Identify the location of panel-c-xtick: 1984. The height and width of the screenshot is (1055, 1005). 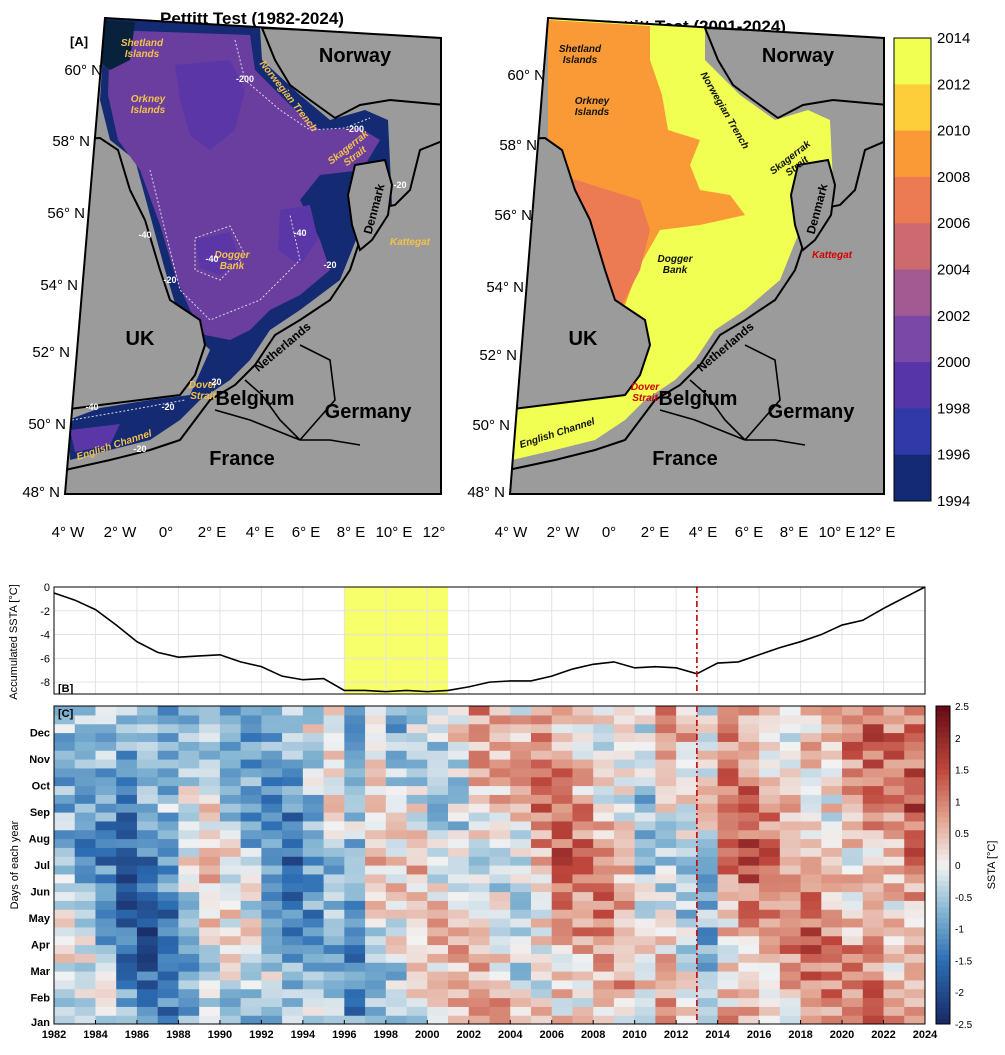
(95, 1035).